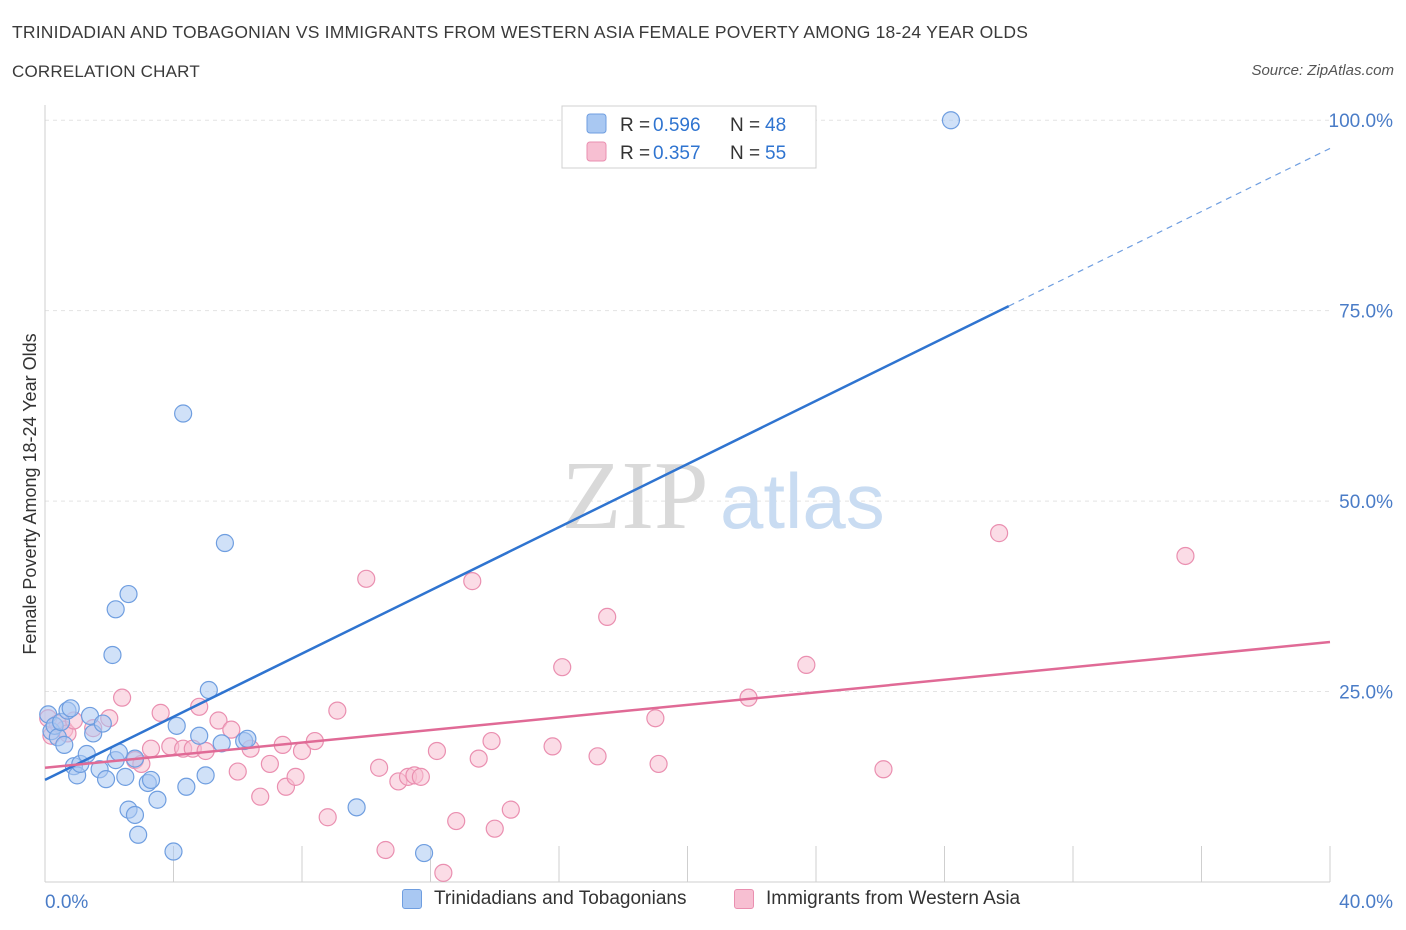 Image resolution: width=1406 pixels, height=930 pixels. Describe the element at coordinates (635, 125) in the screenshot. I see `legend-r-label-blue: R =` at that location.